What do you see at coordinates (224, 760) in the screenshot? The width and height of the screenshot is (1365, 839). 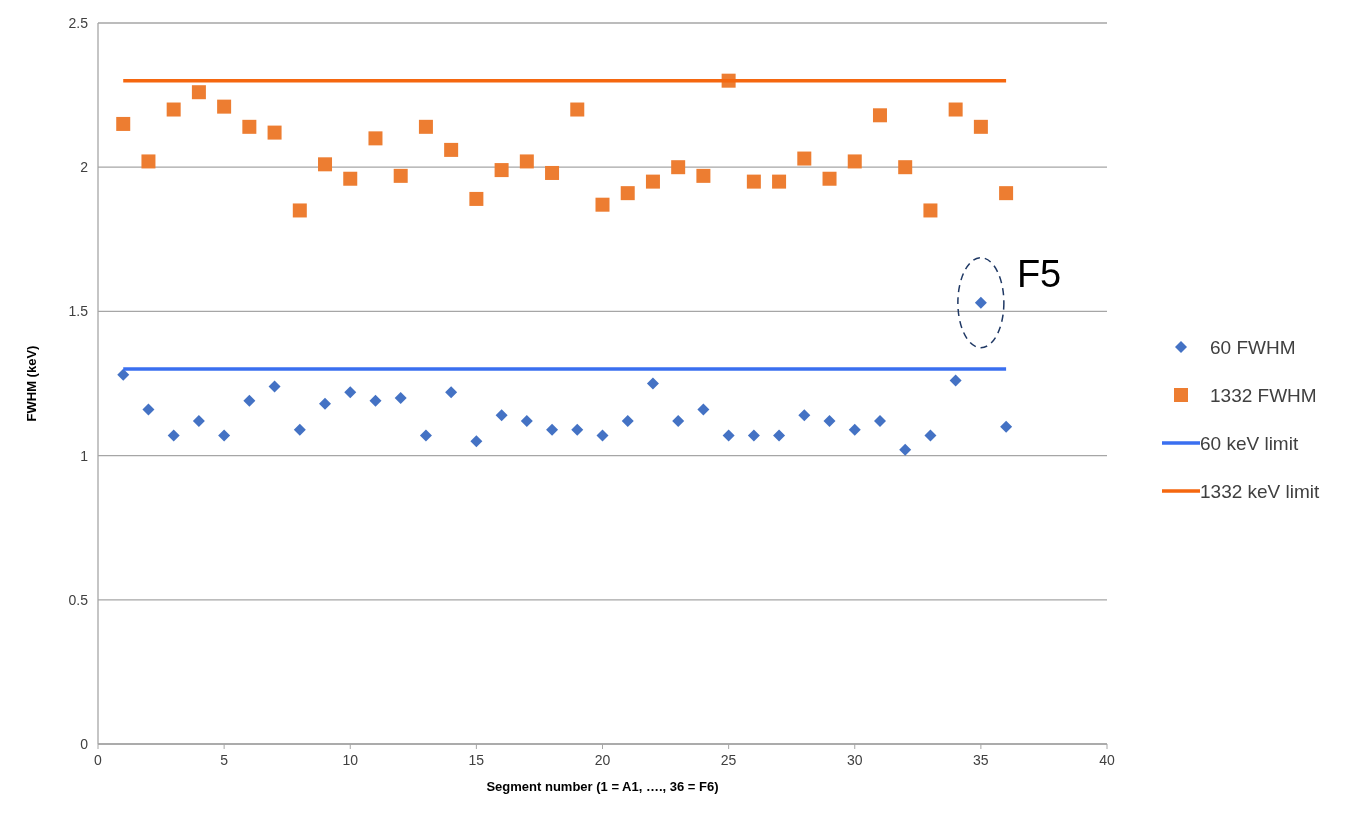 I see `x-tick-label: 5` at bounding box center [224, 760].